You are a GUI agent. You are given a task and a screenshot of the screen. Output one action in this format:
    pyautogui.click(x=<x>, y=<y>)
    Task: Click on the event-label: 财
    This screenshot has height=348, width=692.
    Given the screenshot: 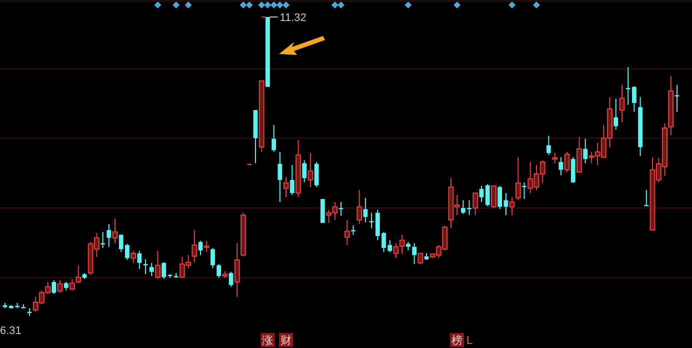 What is the action you would take?
    pyautogui.click(x=286, y=340)
    